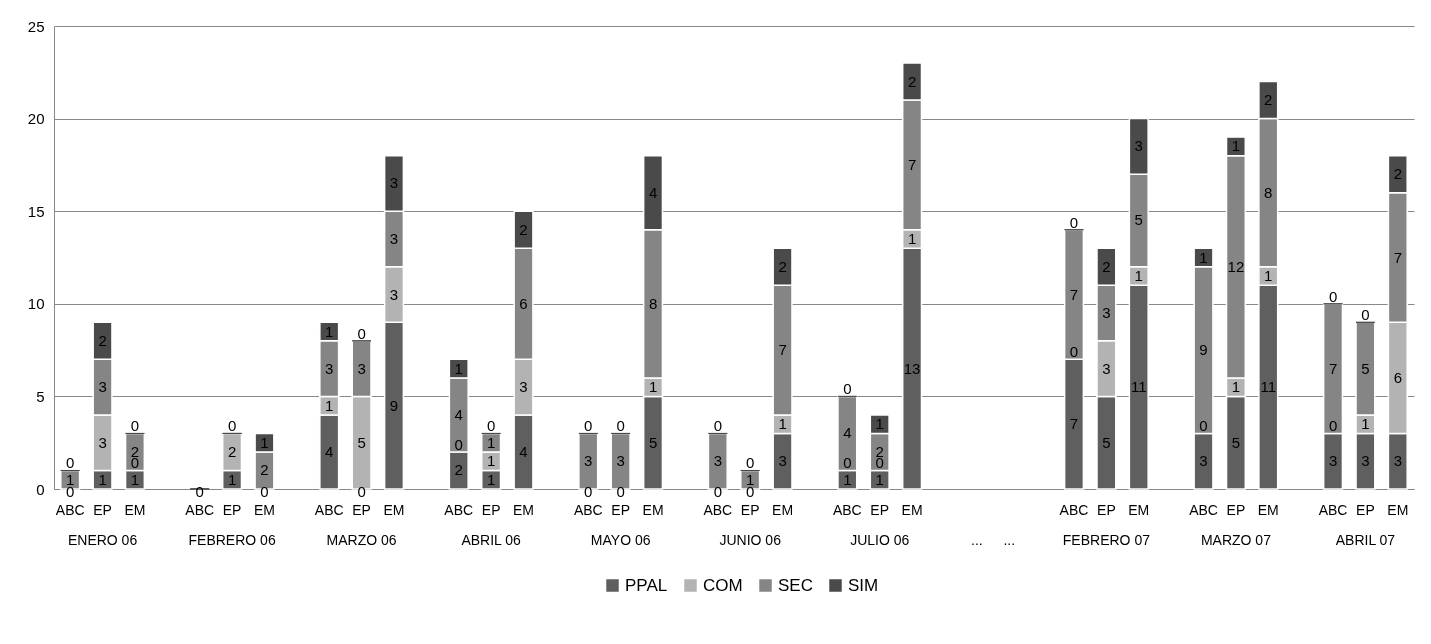 Image resolution: width=1431 pixels, height=644 pixels. I want to click on text: JULIO 06, so click(880, 540).